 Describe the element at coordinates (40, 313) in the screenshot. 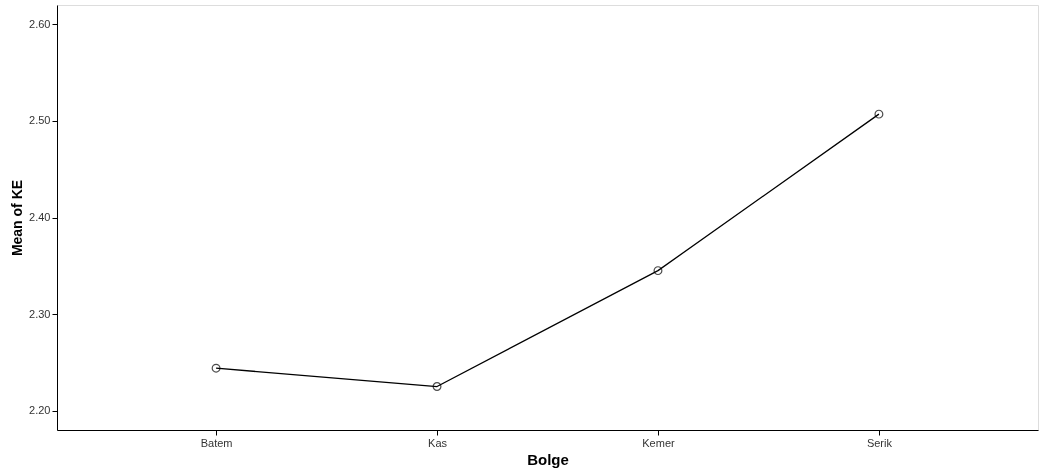

I see `y-tick-label: 2.30` at that location.